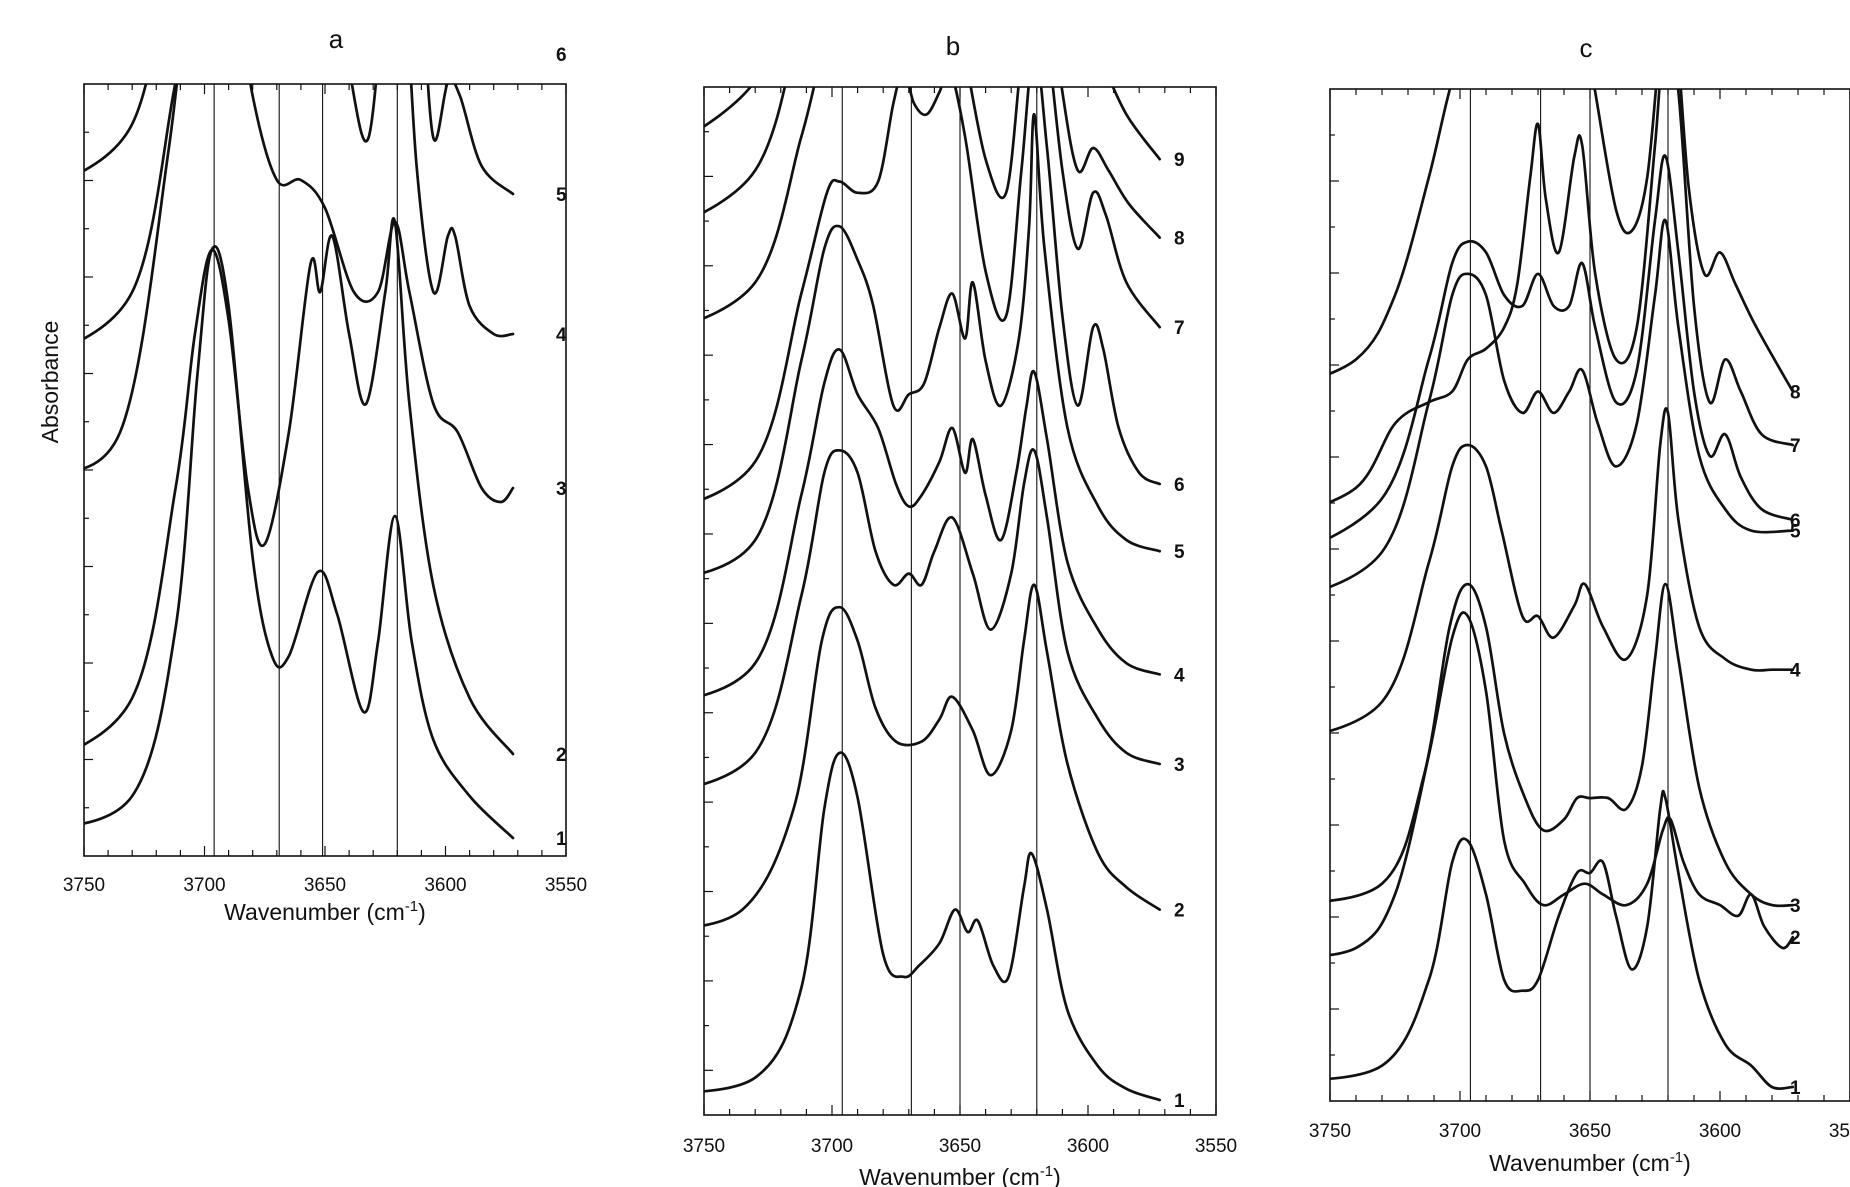  Describe the element at coordinates (1179, 160) in the screenshot. I see `curve-label-9: 9` at that location.